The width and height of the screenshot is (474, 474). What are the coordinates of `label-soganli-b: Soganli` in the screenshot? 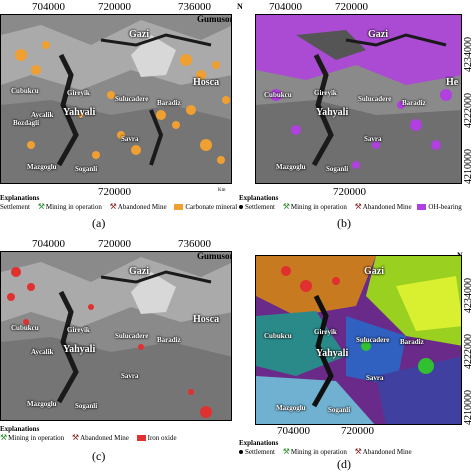 It's located at (337, 169).